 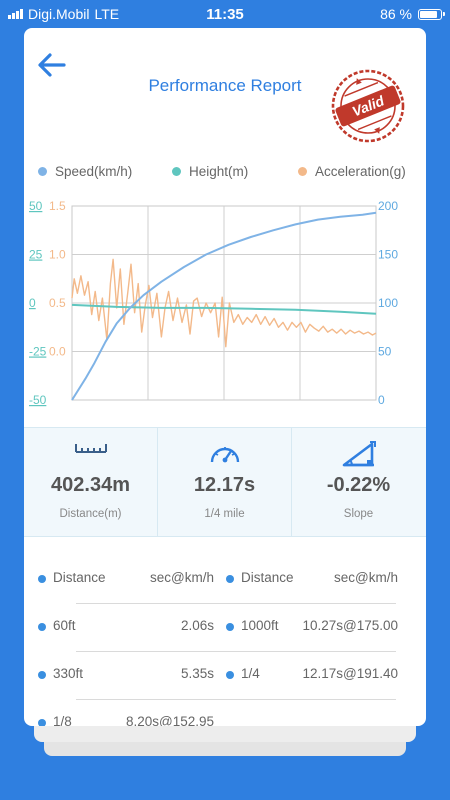 What do you see at coordinates (107, 14) in the screenshot?
I see `network-type: LTE` at bounding box center [107, 14].